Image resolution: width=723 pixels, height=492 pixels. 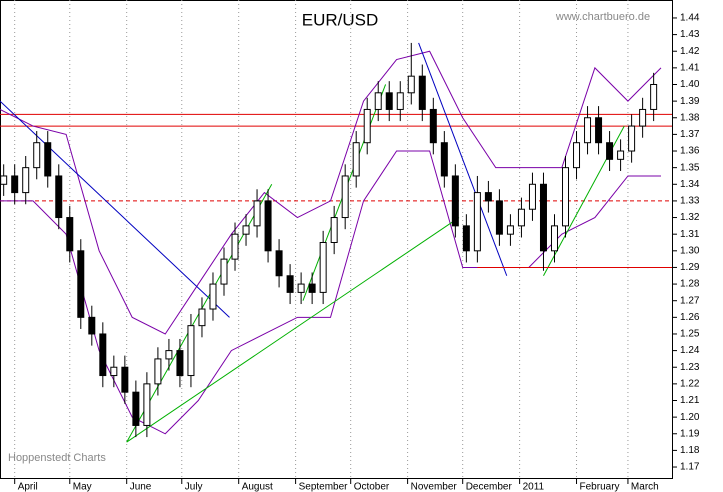 I want to click on x-tick-label: November, so click(x=434, y=487).